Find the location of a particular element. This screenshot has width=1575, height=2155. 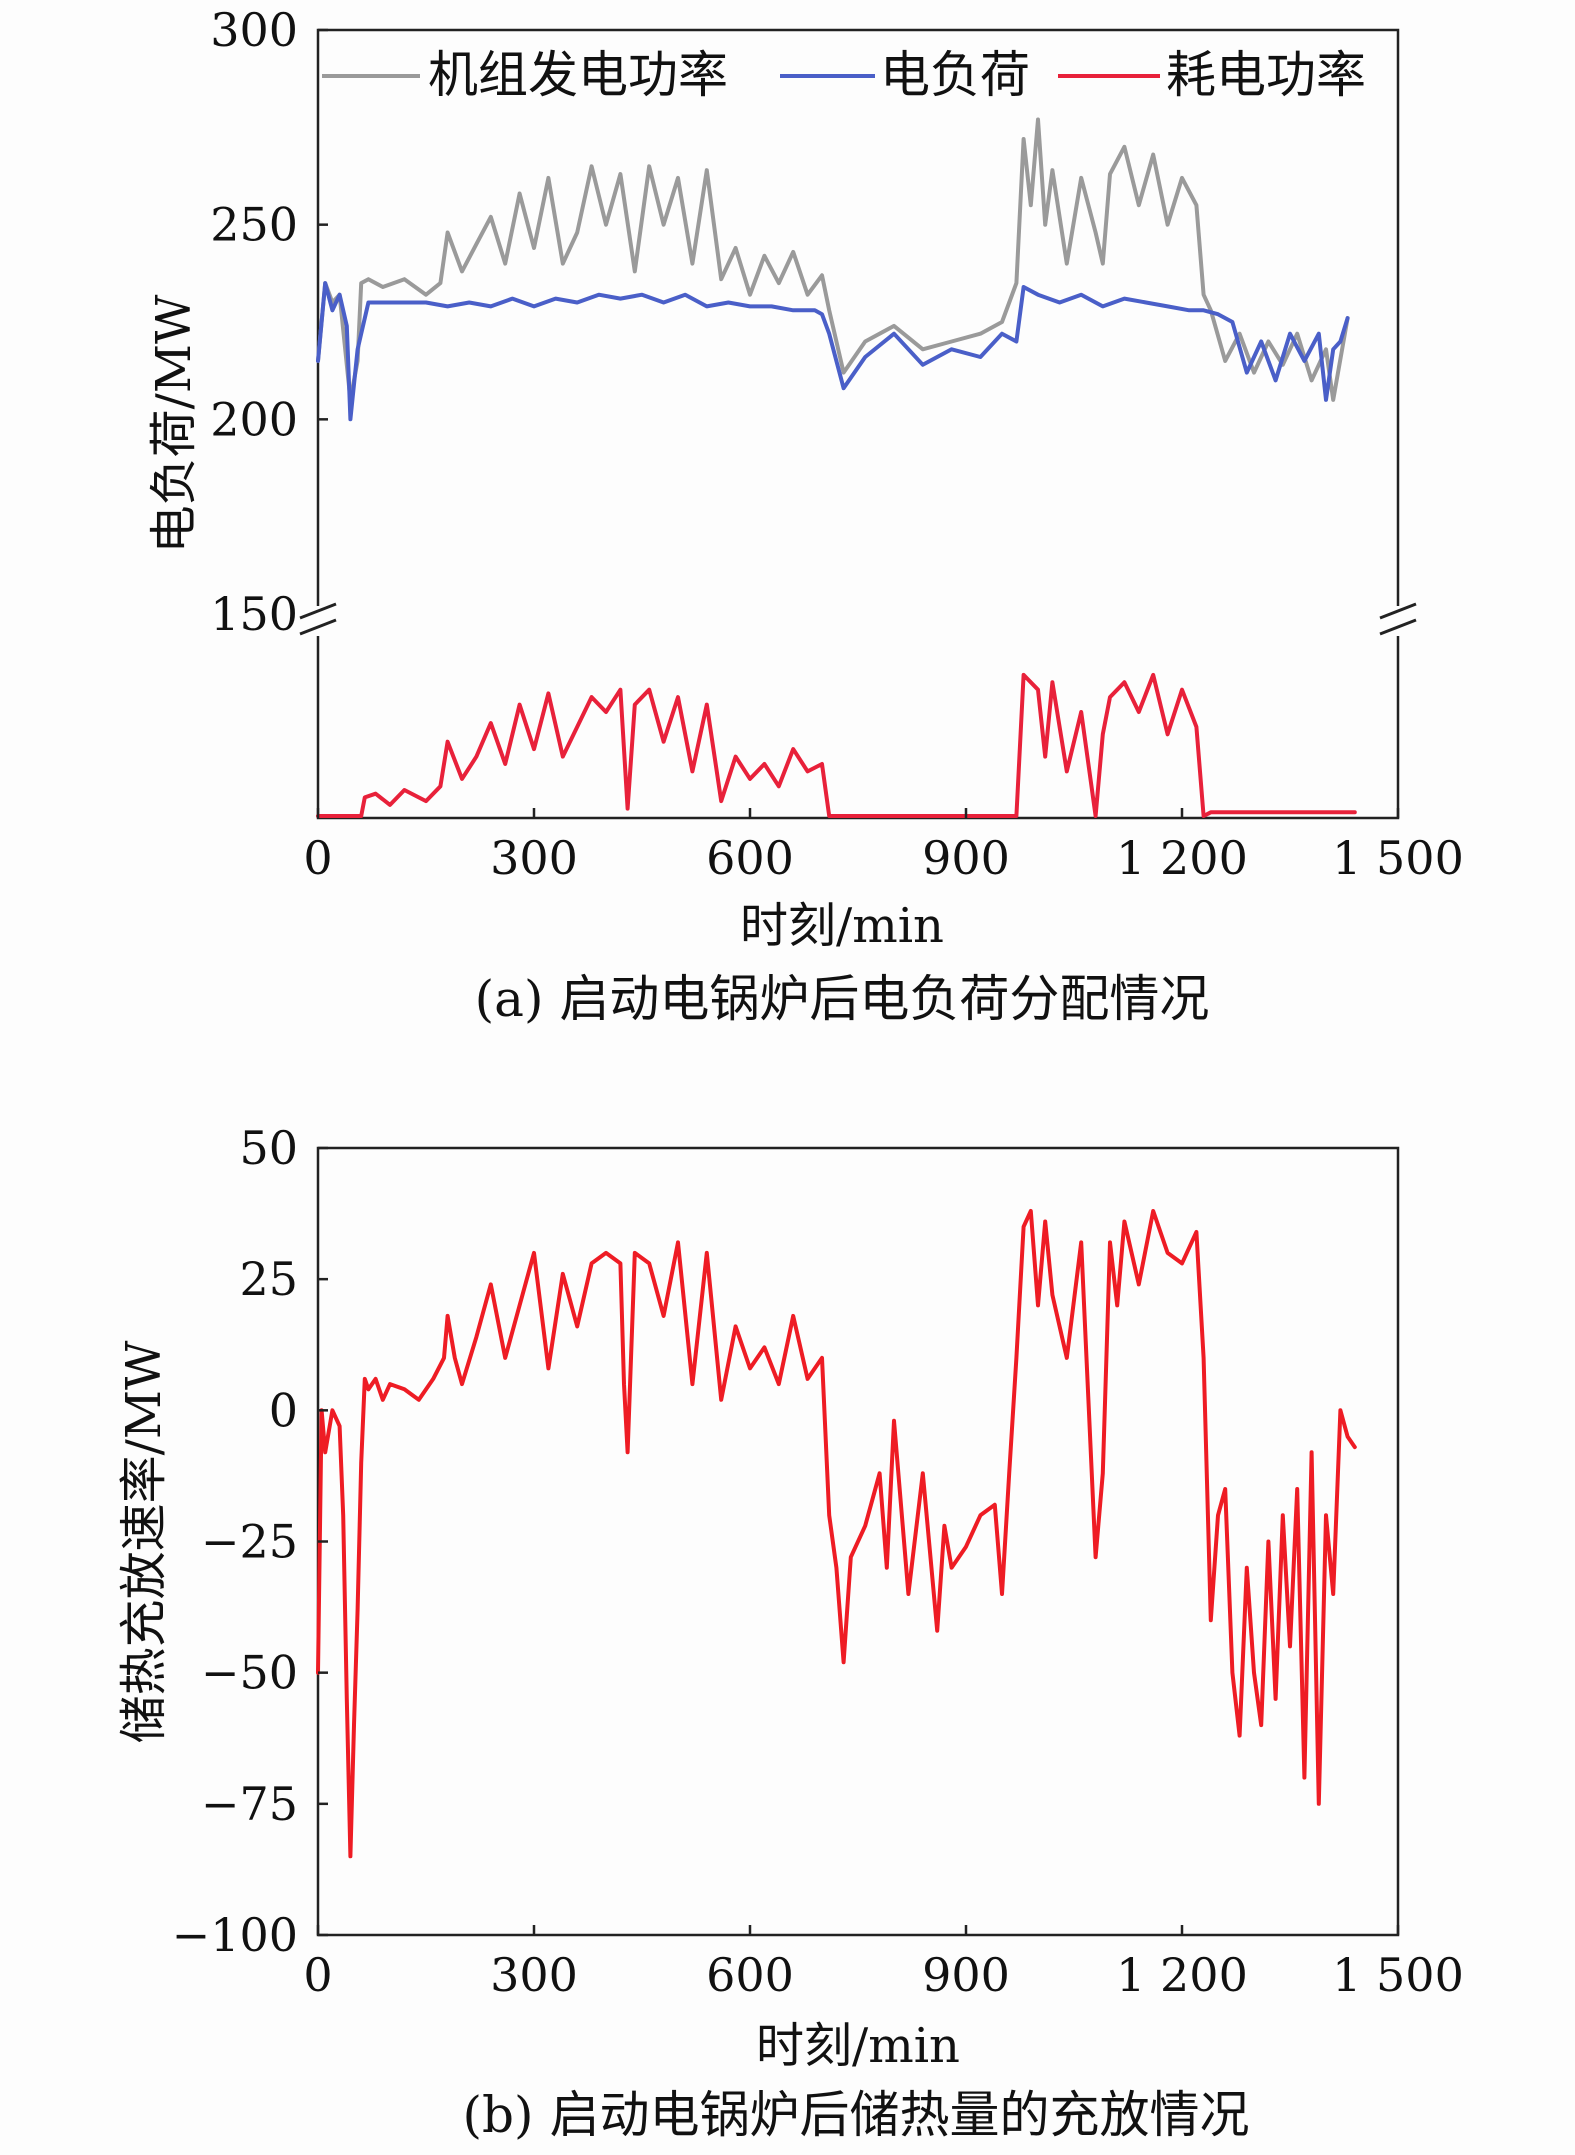

panel-a-y-tick-label: 250 is located at coordinates (254, 225).